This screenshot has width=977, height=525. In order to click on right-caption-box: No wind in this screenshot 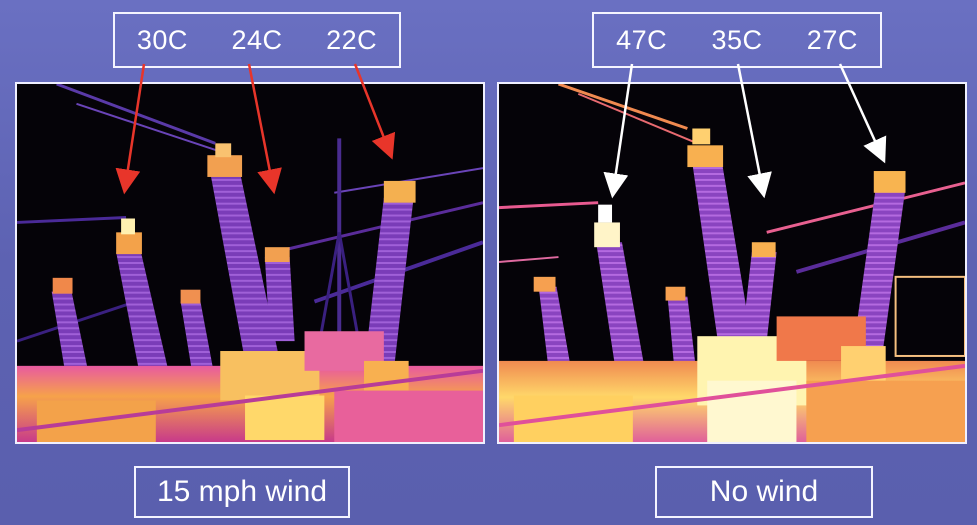, I will do `click(764, 492)`.